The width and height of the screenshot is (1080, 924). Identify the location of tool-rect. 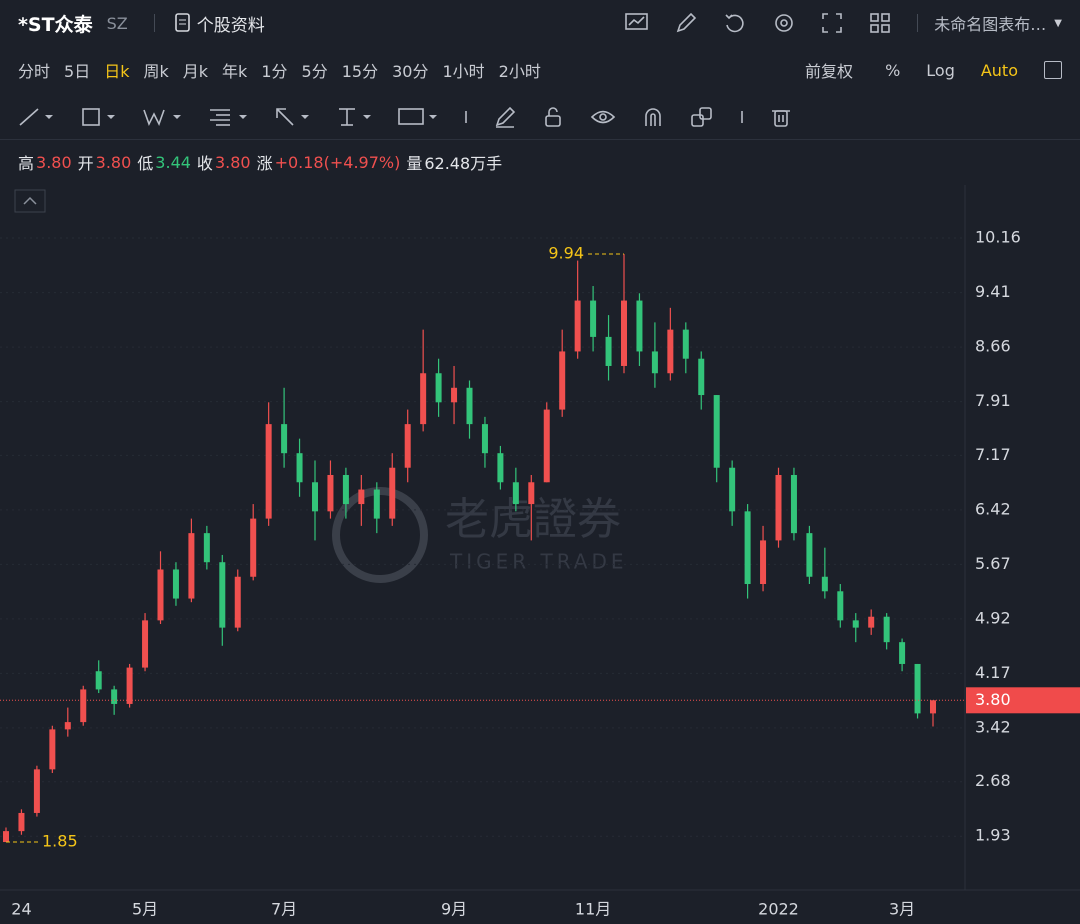
(98, 117).